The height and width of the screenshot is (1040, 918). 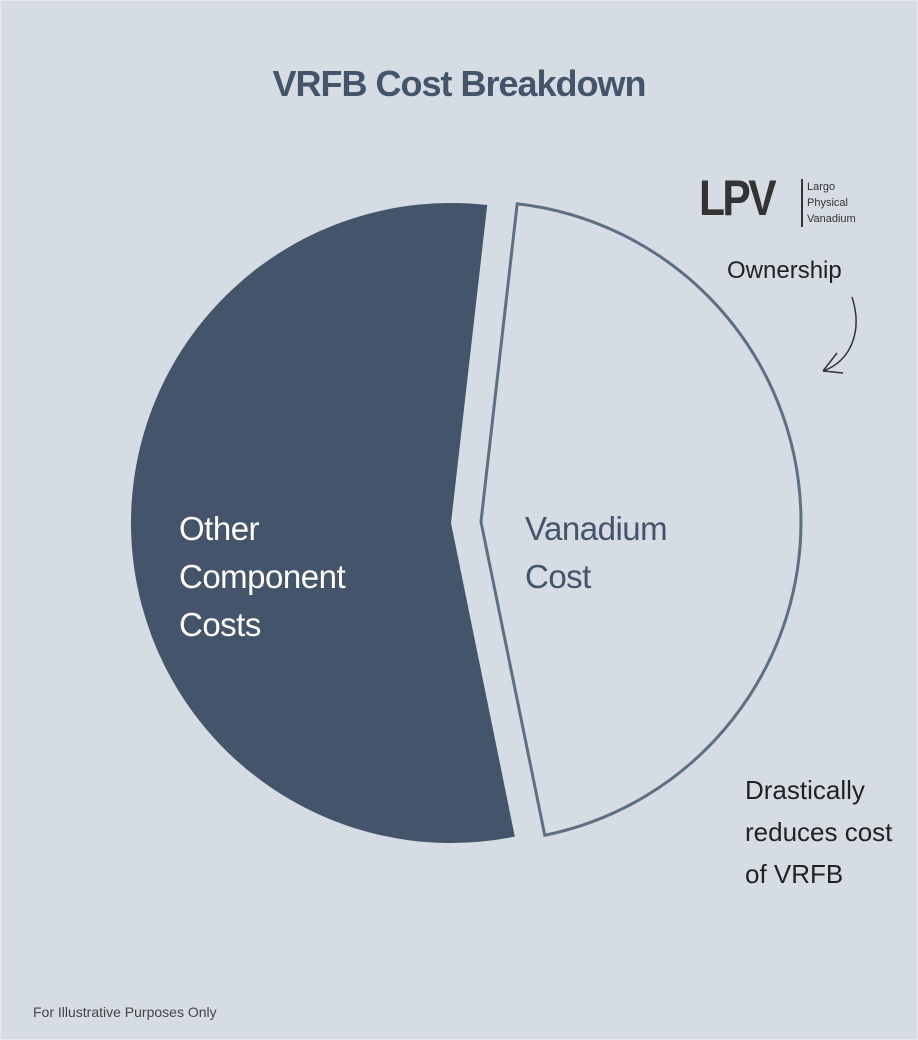 What do you see at coordinates (784, 270) in the screenshot?
I see `annotation: Ownership` at bounding box center [784, 270].